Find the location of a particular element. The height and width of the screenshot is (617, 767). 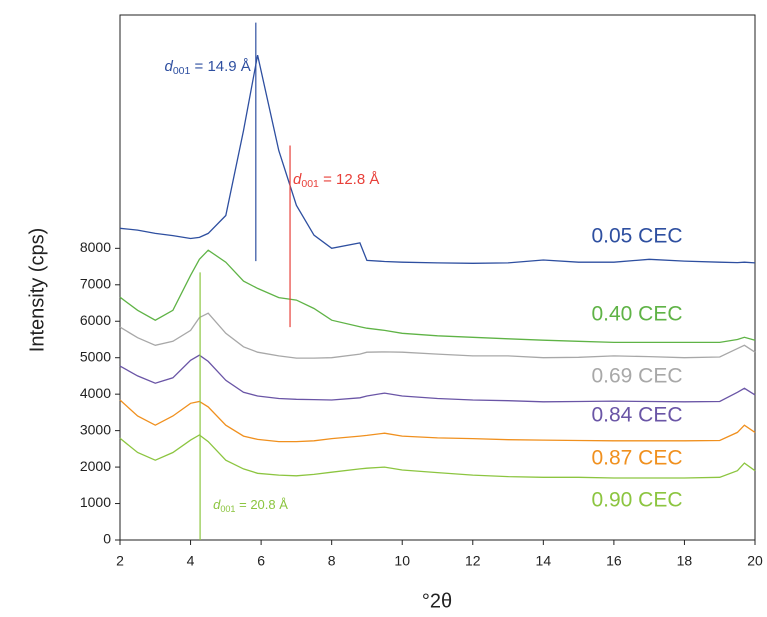

x-tick-label: 2 is located at coordinates (120, 561).